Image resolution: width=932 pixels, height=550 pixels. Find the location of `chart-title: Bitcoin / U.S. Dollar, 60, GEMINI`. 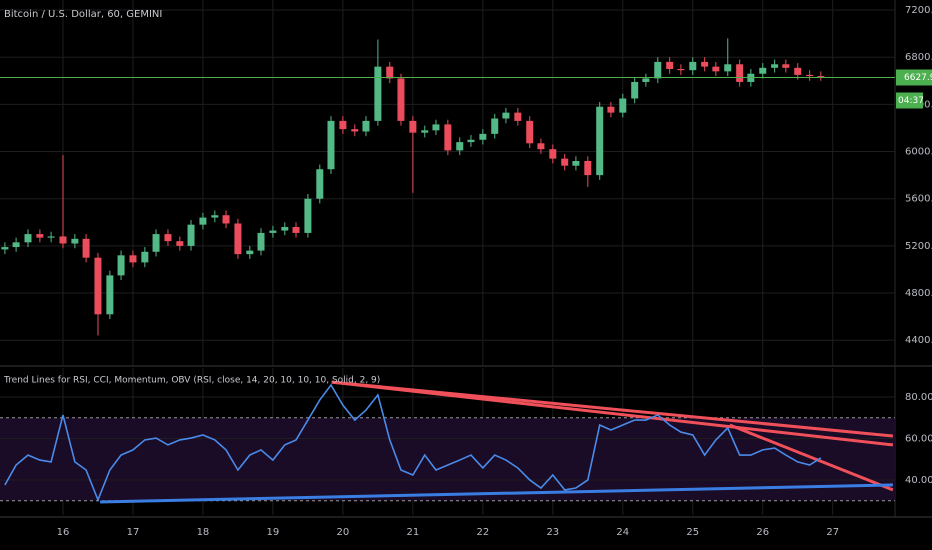

chart-title: Bitcoin / U.S. Dollar, 60, GEMINI is located at coordinates (83, 14).